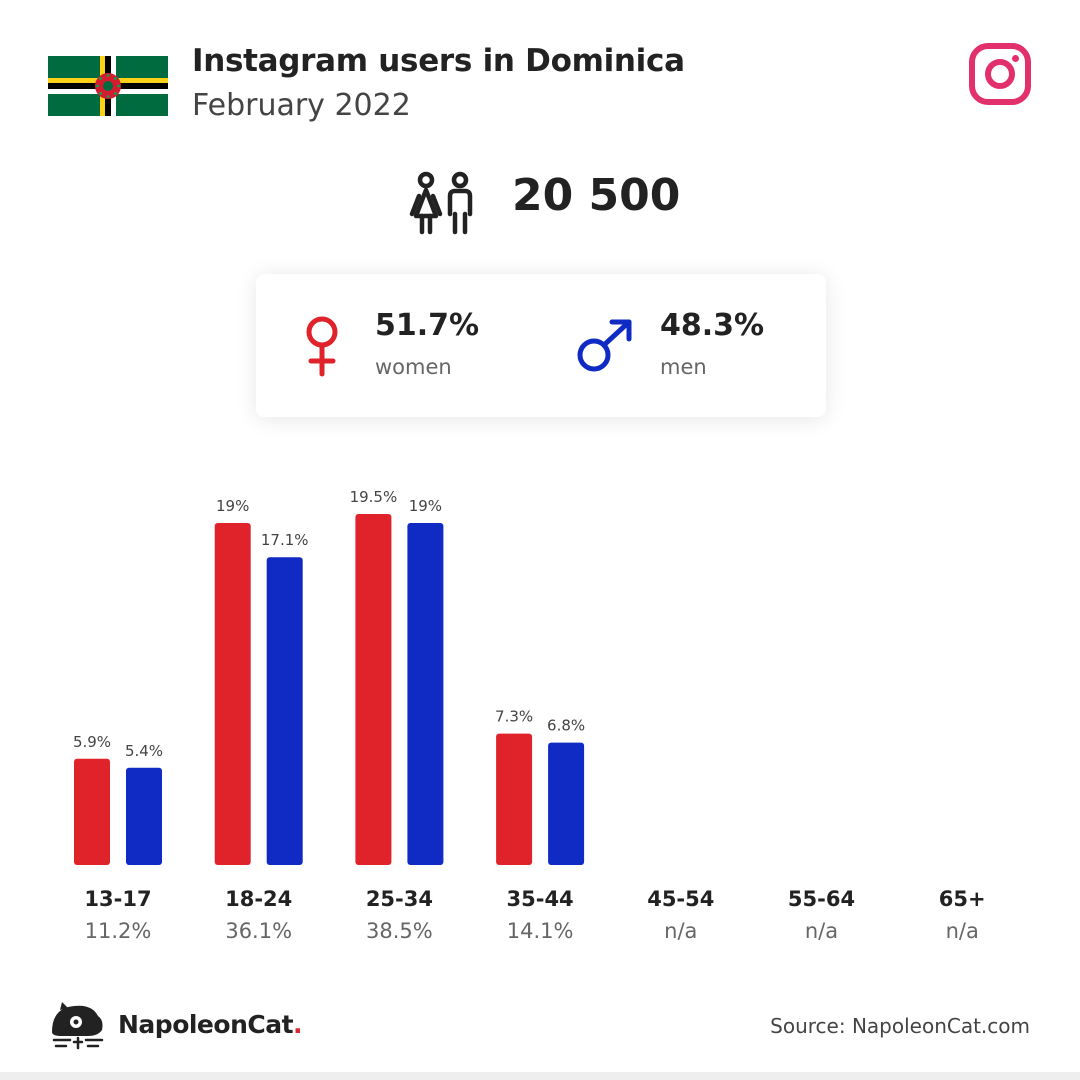 This screenshot has width=1080, height=1080. Describe the element at coordinates (427, 325) in the screenshot. I see `women-percent: 51.7%` at that location.